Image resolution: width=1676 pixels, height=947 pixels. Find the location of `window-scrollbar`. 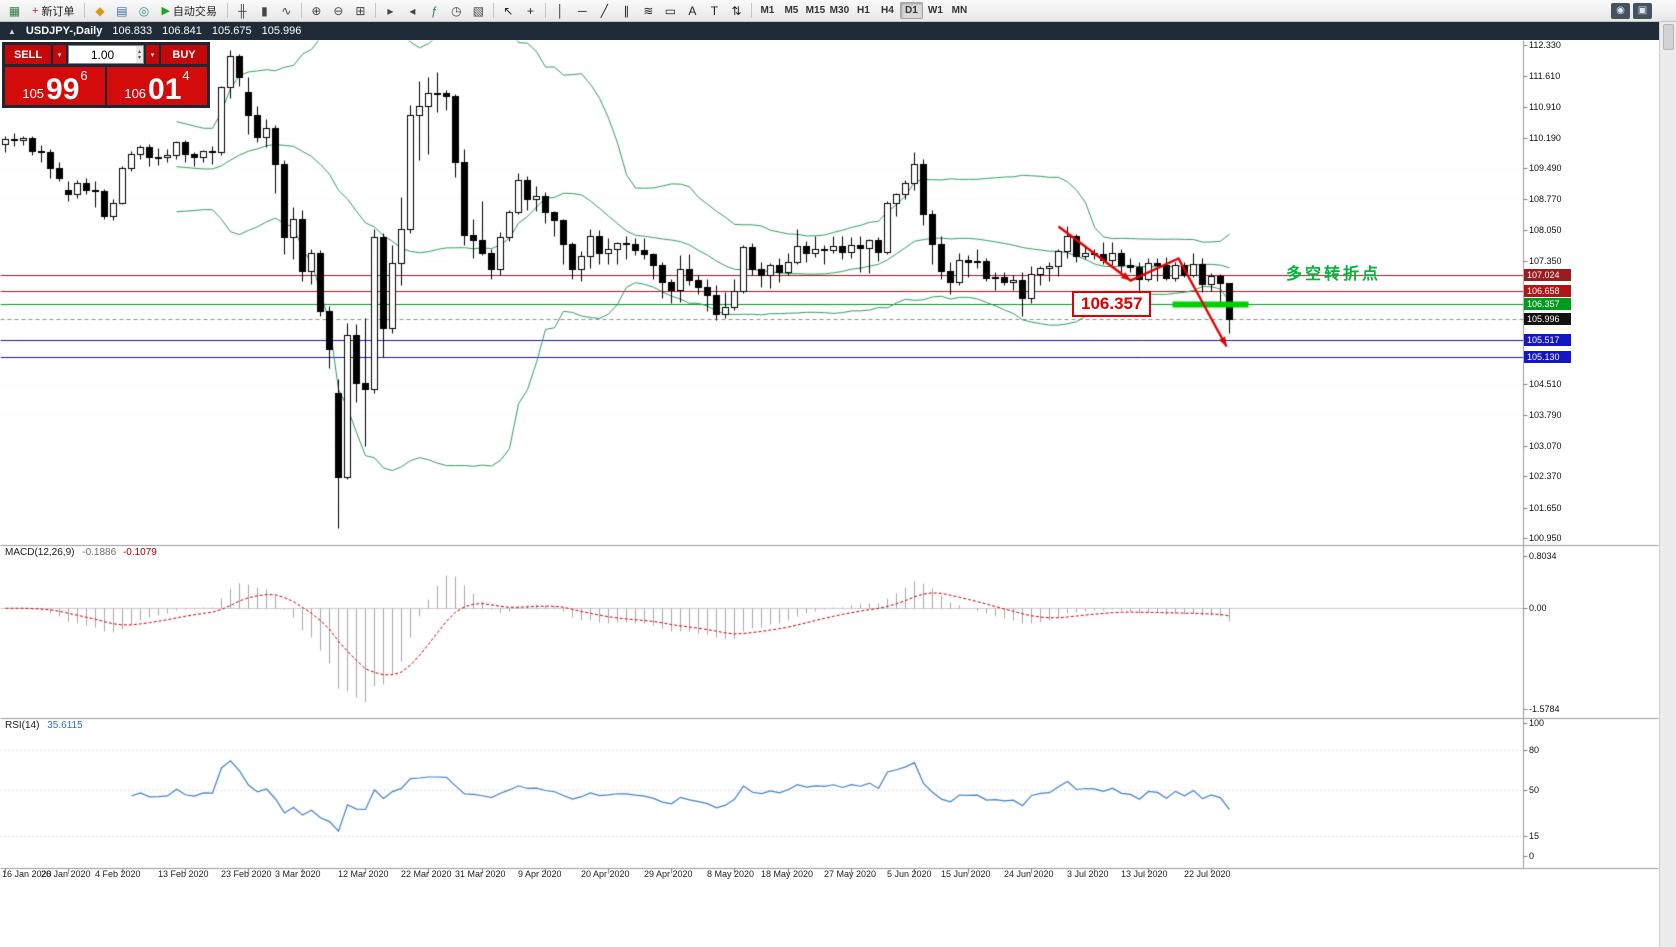

window-scrollbar is located at coordinates (1667, 484).